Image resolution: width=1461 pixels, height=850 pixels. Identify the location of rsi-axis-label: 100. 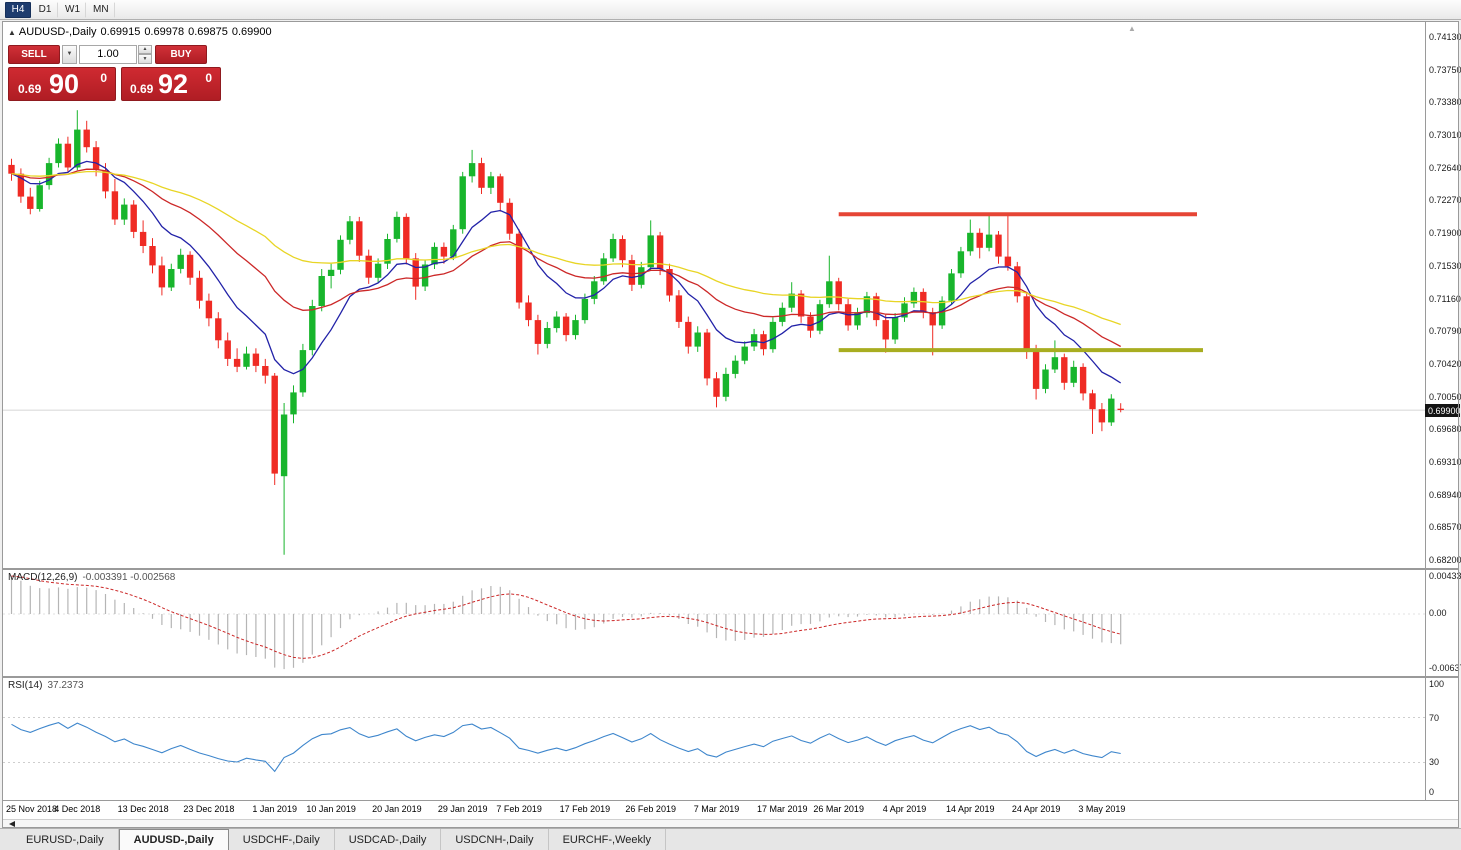
(1437, 684).